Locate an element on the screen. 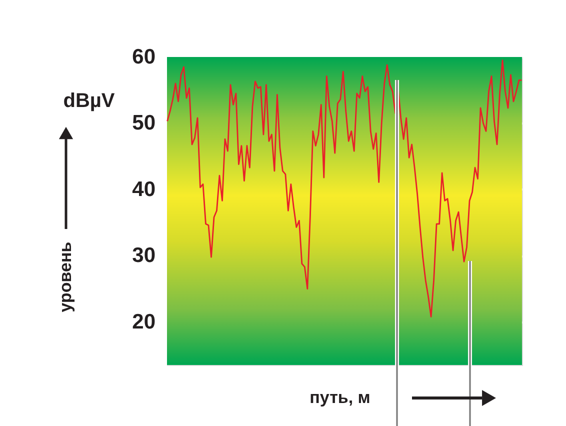  y-tick-label: 30 is located at coordinates (144, 256).